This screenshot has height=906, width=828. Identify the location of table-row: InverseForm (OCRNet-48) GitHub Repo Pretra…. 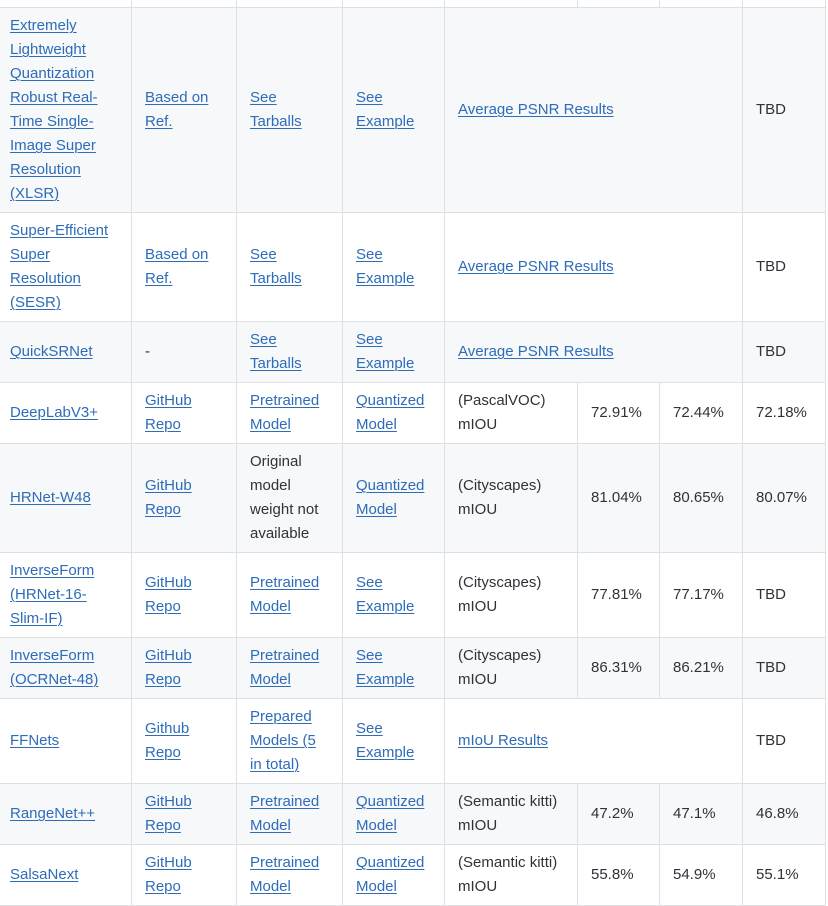
(413, 668).